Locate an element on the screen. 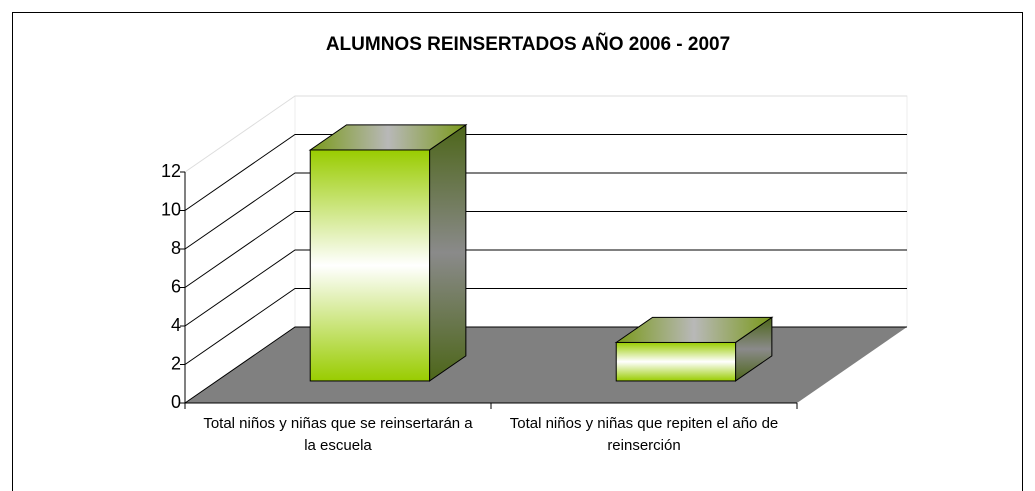 The width and height of the screenshot is (1035, 491). y-tick-label: 6 is located at coordinates (176, 286).